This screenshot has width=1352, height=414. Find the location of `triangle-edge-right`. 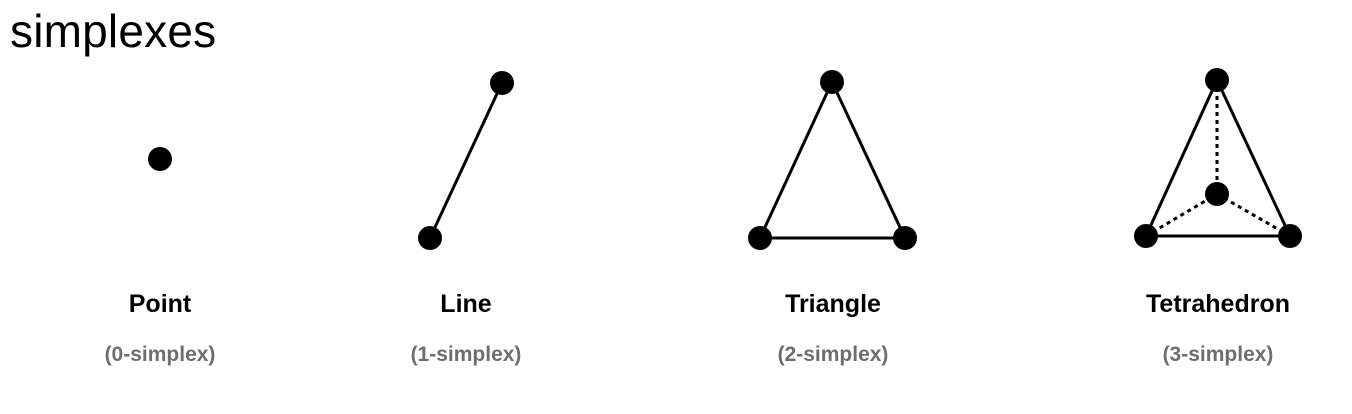

triangle-edge-right is located at coordinates (868, 160).